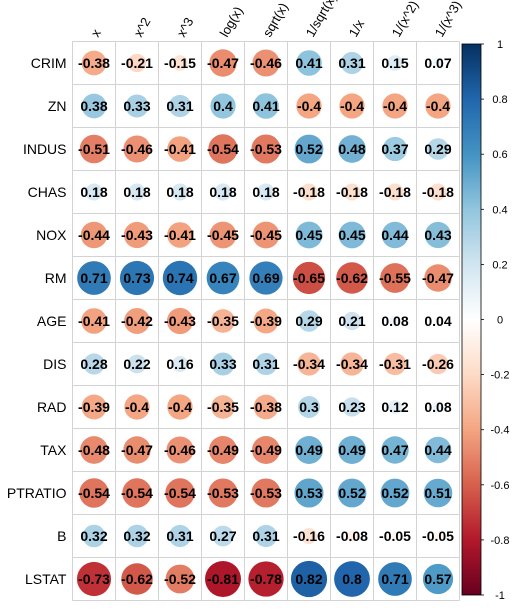  What do you see at coordinates (179, 278) in the screenshot?
I see `data-label: 0.74` at bounding box center [179, 278].